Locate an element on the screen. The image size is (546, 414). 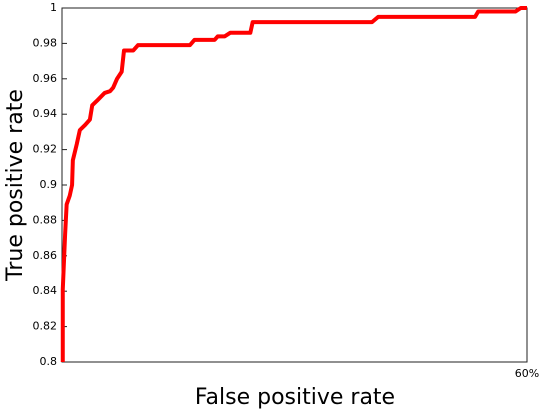
y-tick-label: 0.82 is located at coordinates (45, 326).